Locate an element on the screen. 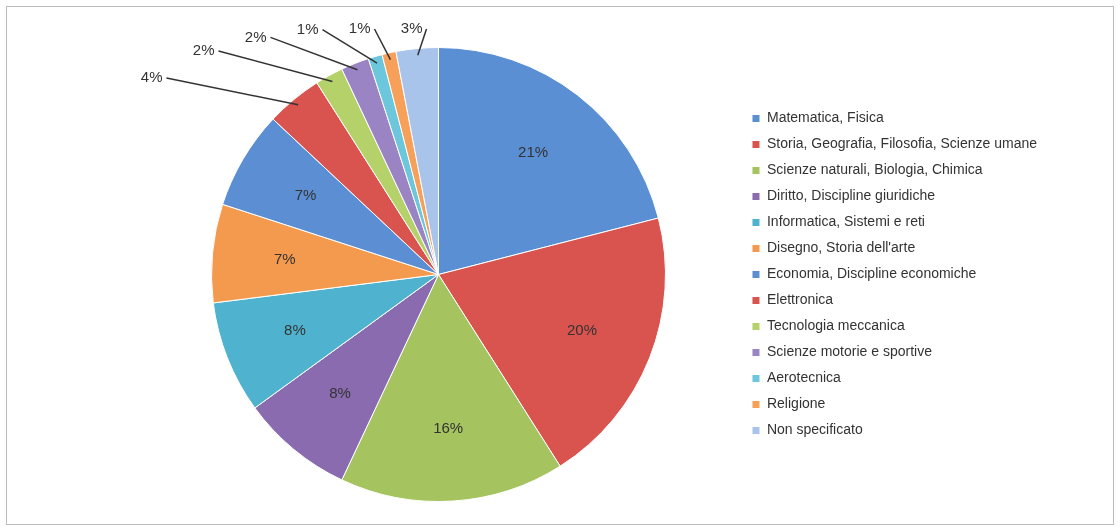  legend-label: Economia, Discipline economiche is located at coordinates (871, 273).